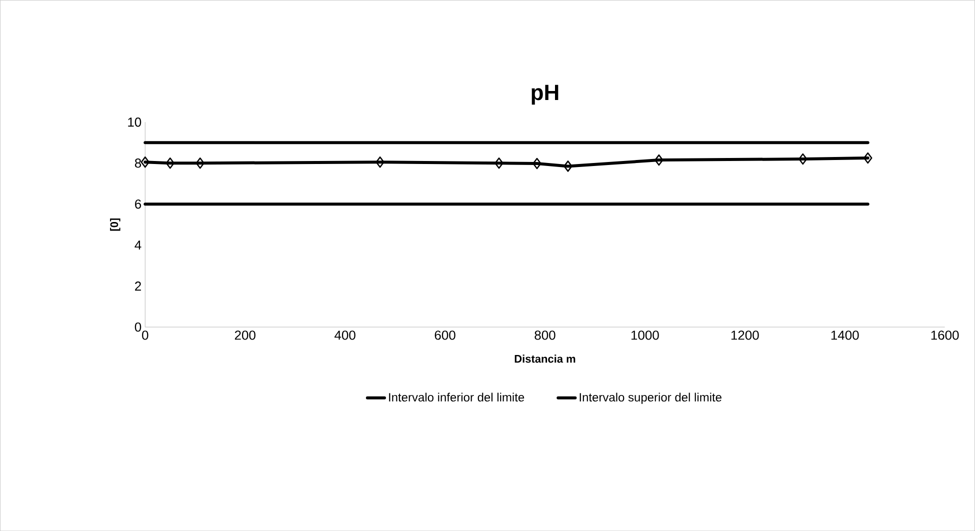  I want to click on y-tick-label: 6, so click(138, 204).